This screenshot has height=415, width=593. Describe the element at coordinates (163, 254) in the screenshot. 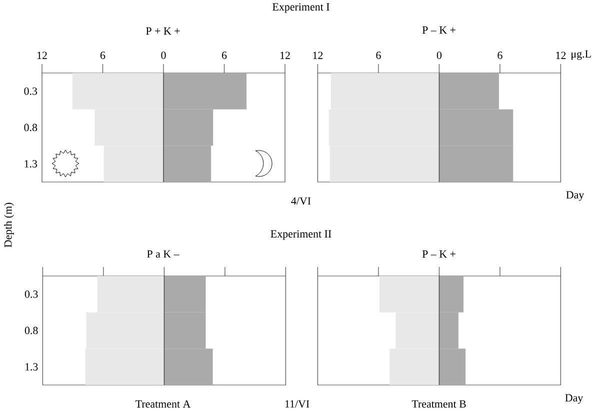

I see `chart-title: P a K –` at that location.